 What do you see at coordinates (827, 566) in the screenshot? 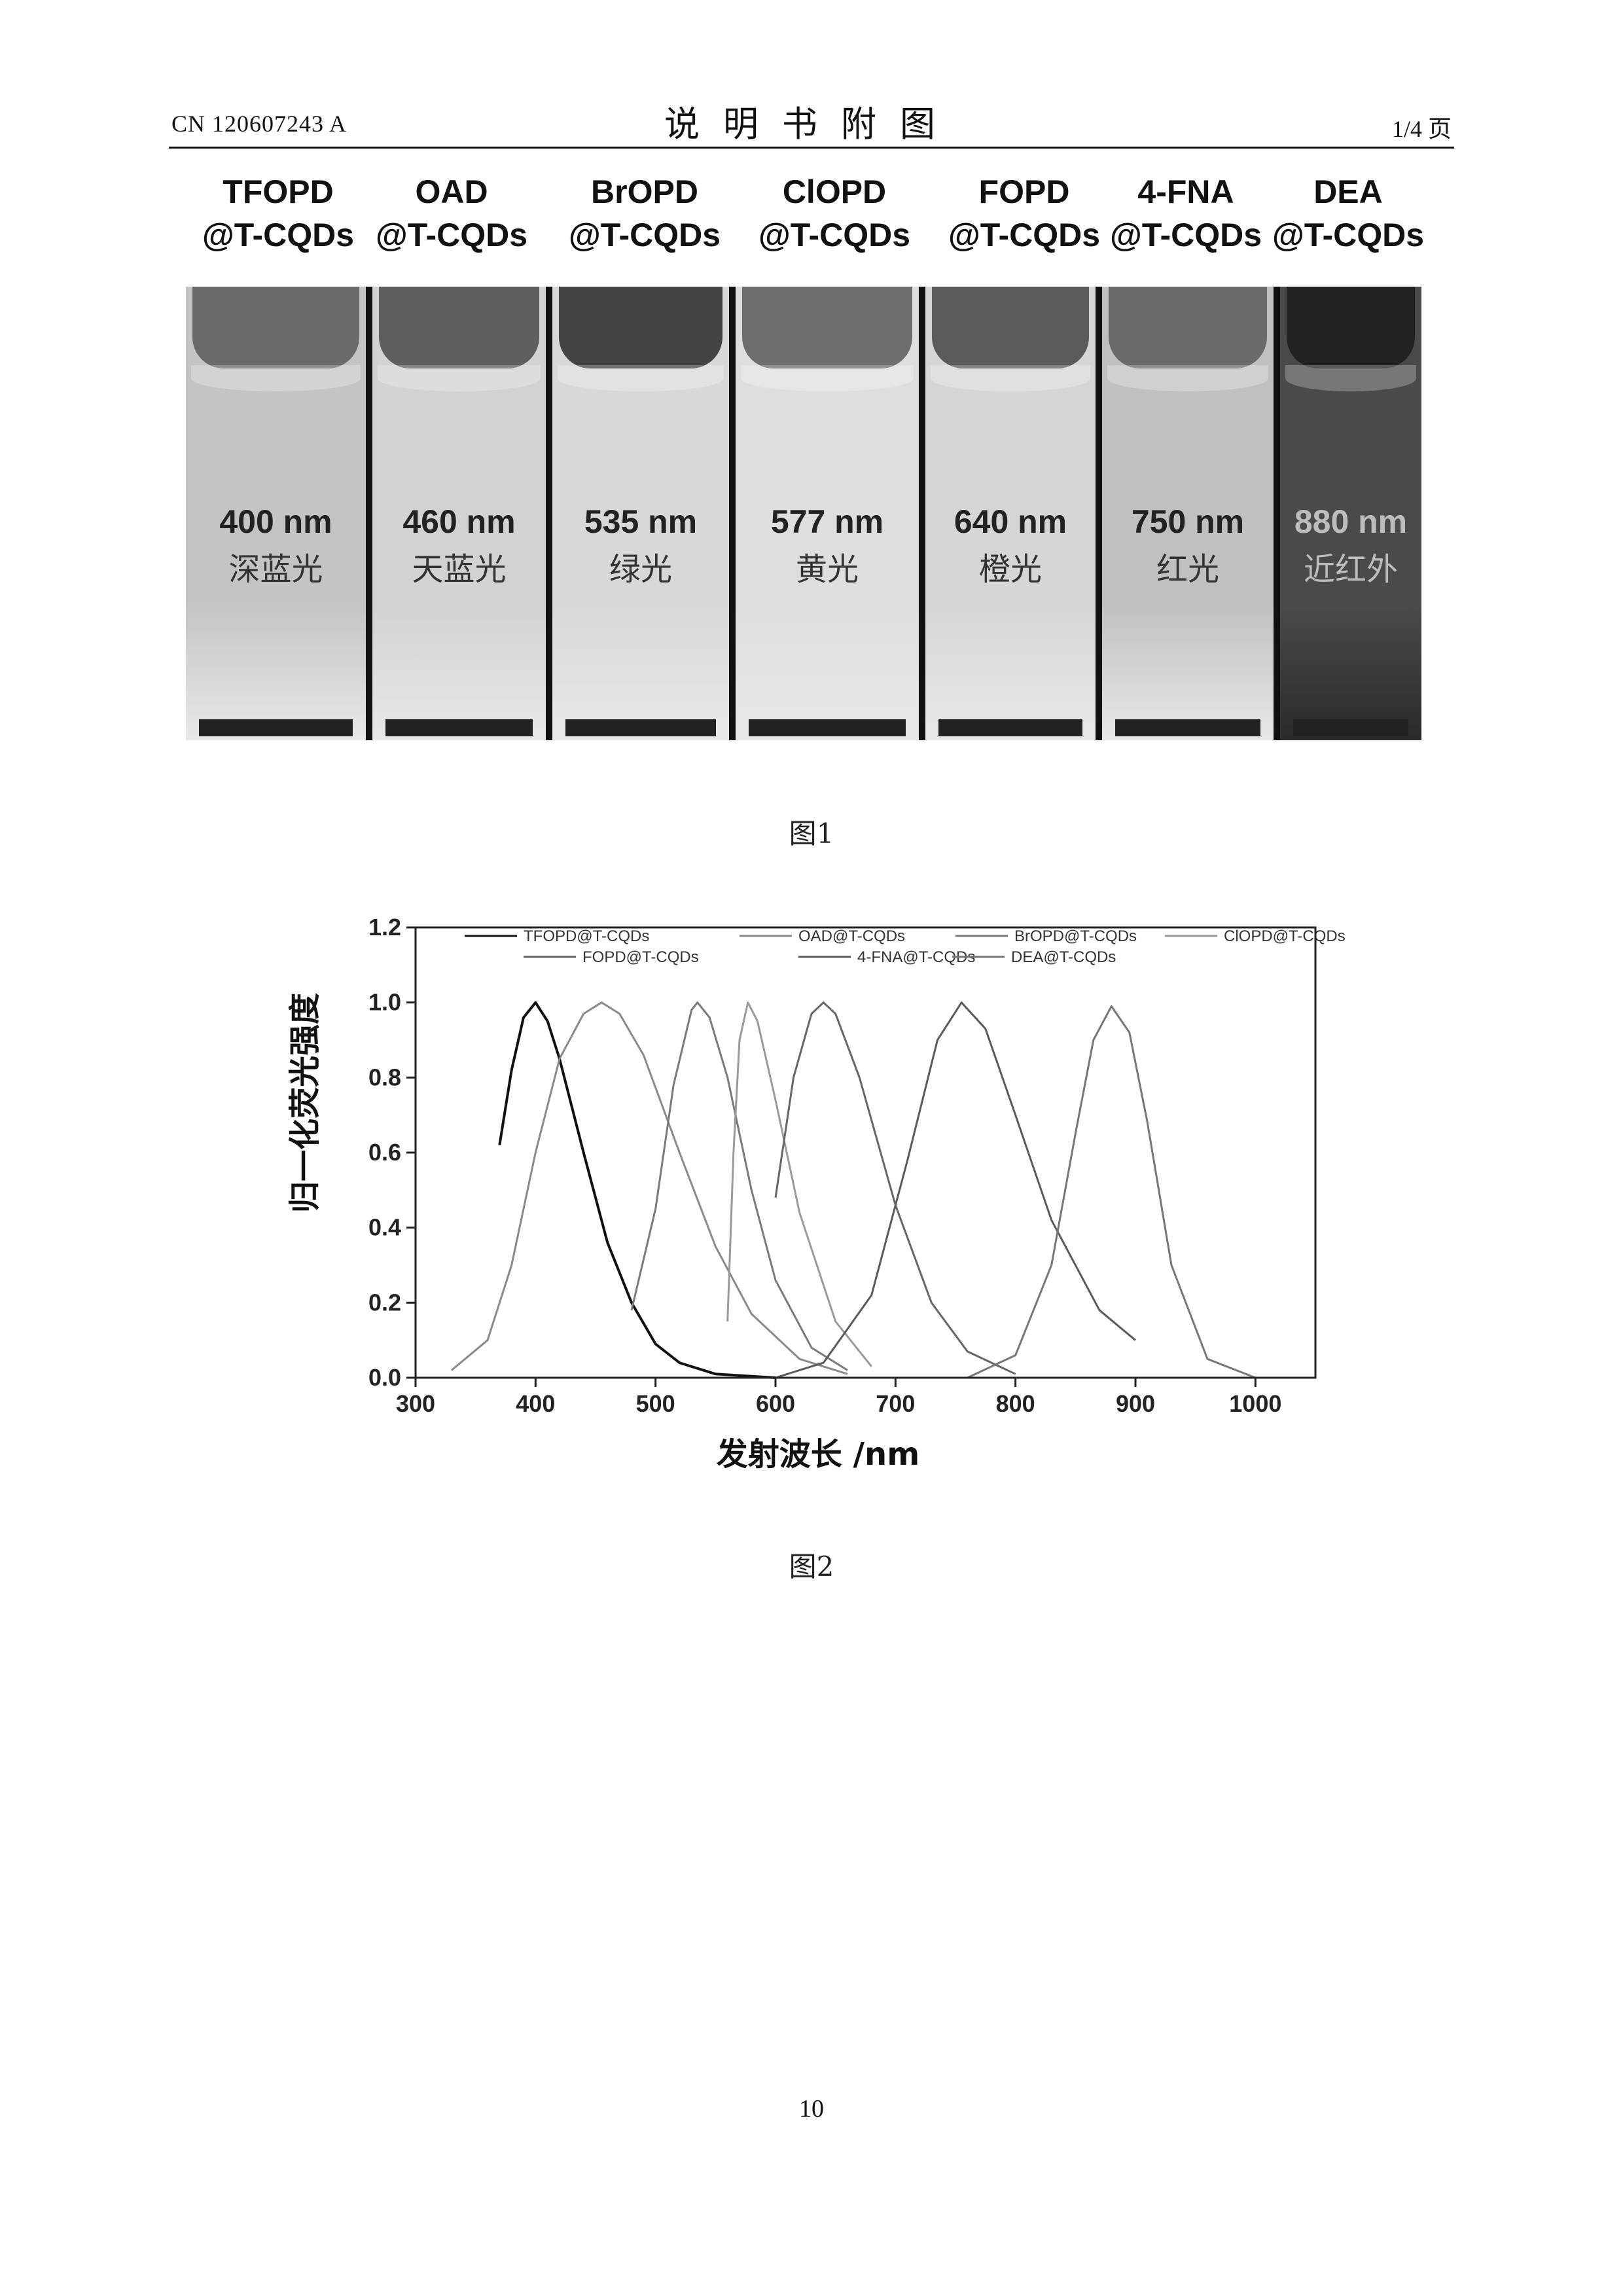
I see `vial-color-name: 黄光` at bounding box center [827, 566].